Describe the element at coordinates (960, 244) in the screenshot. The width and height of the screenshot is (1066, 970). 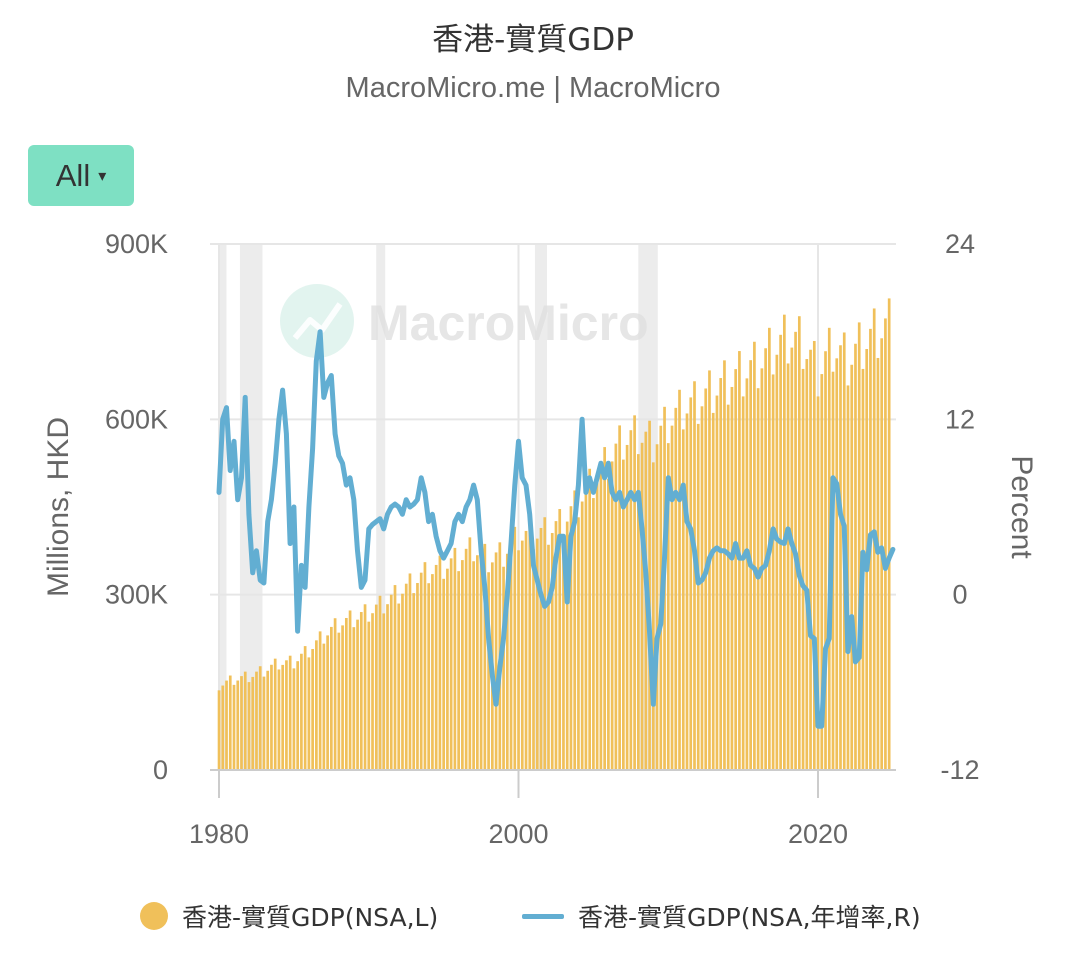
I see `y-right-tick-label: 24` at that location.